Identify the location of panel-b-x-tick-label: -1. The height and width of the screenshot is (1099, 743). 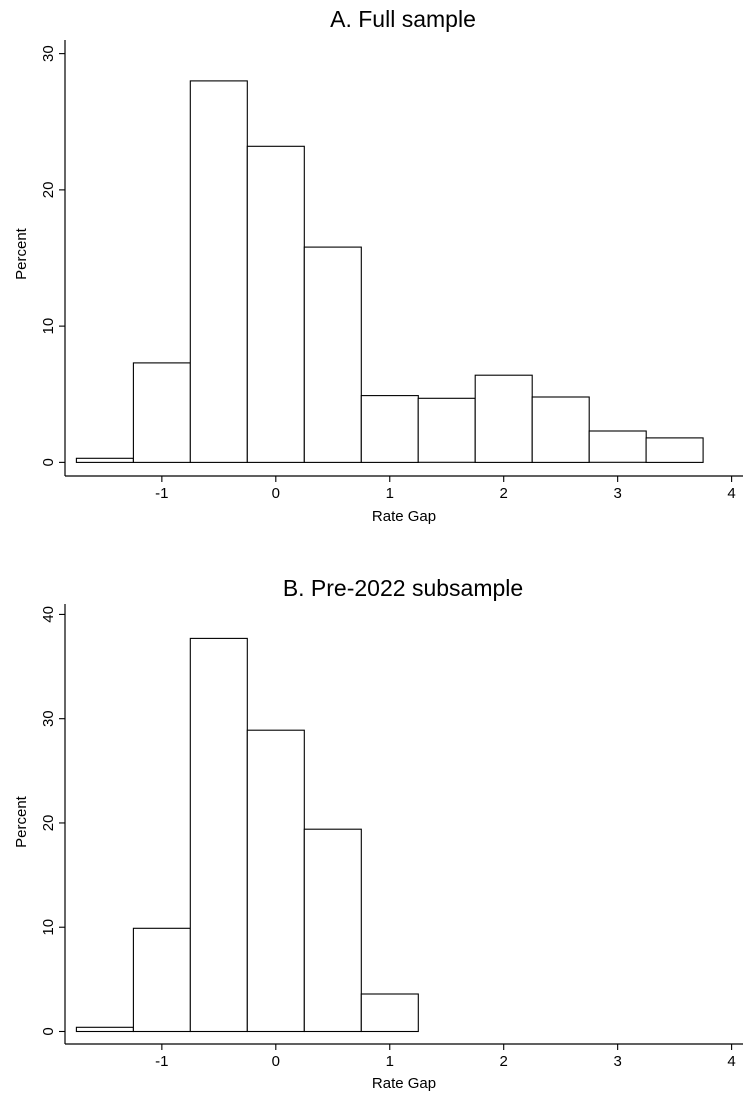
(161, 1061).